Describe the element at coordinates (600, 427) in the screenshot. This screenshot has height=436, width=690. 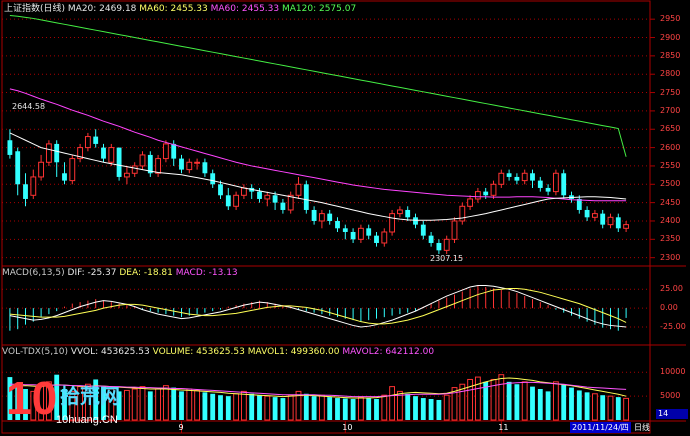
I see `cursor-date: 2011/11/24/四` at that location.